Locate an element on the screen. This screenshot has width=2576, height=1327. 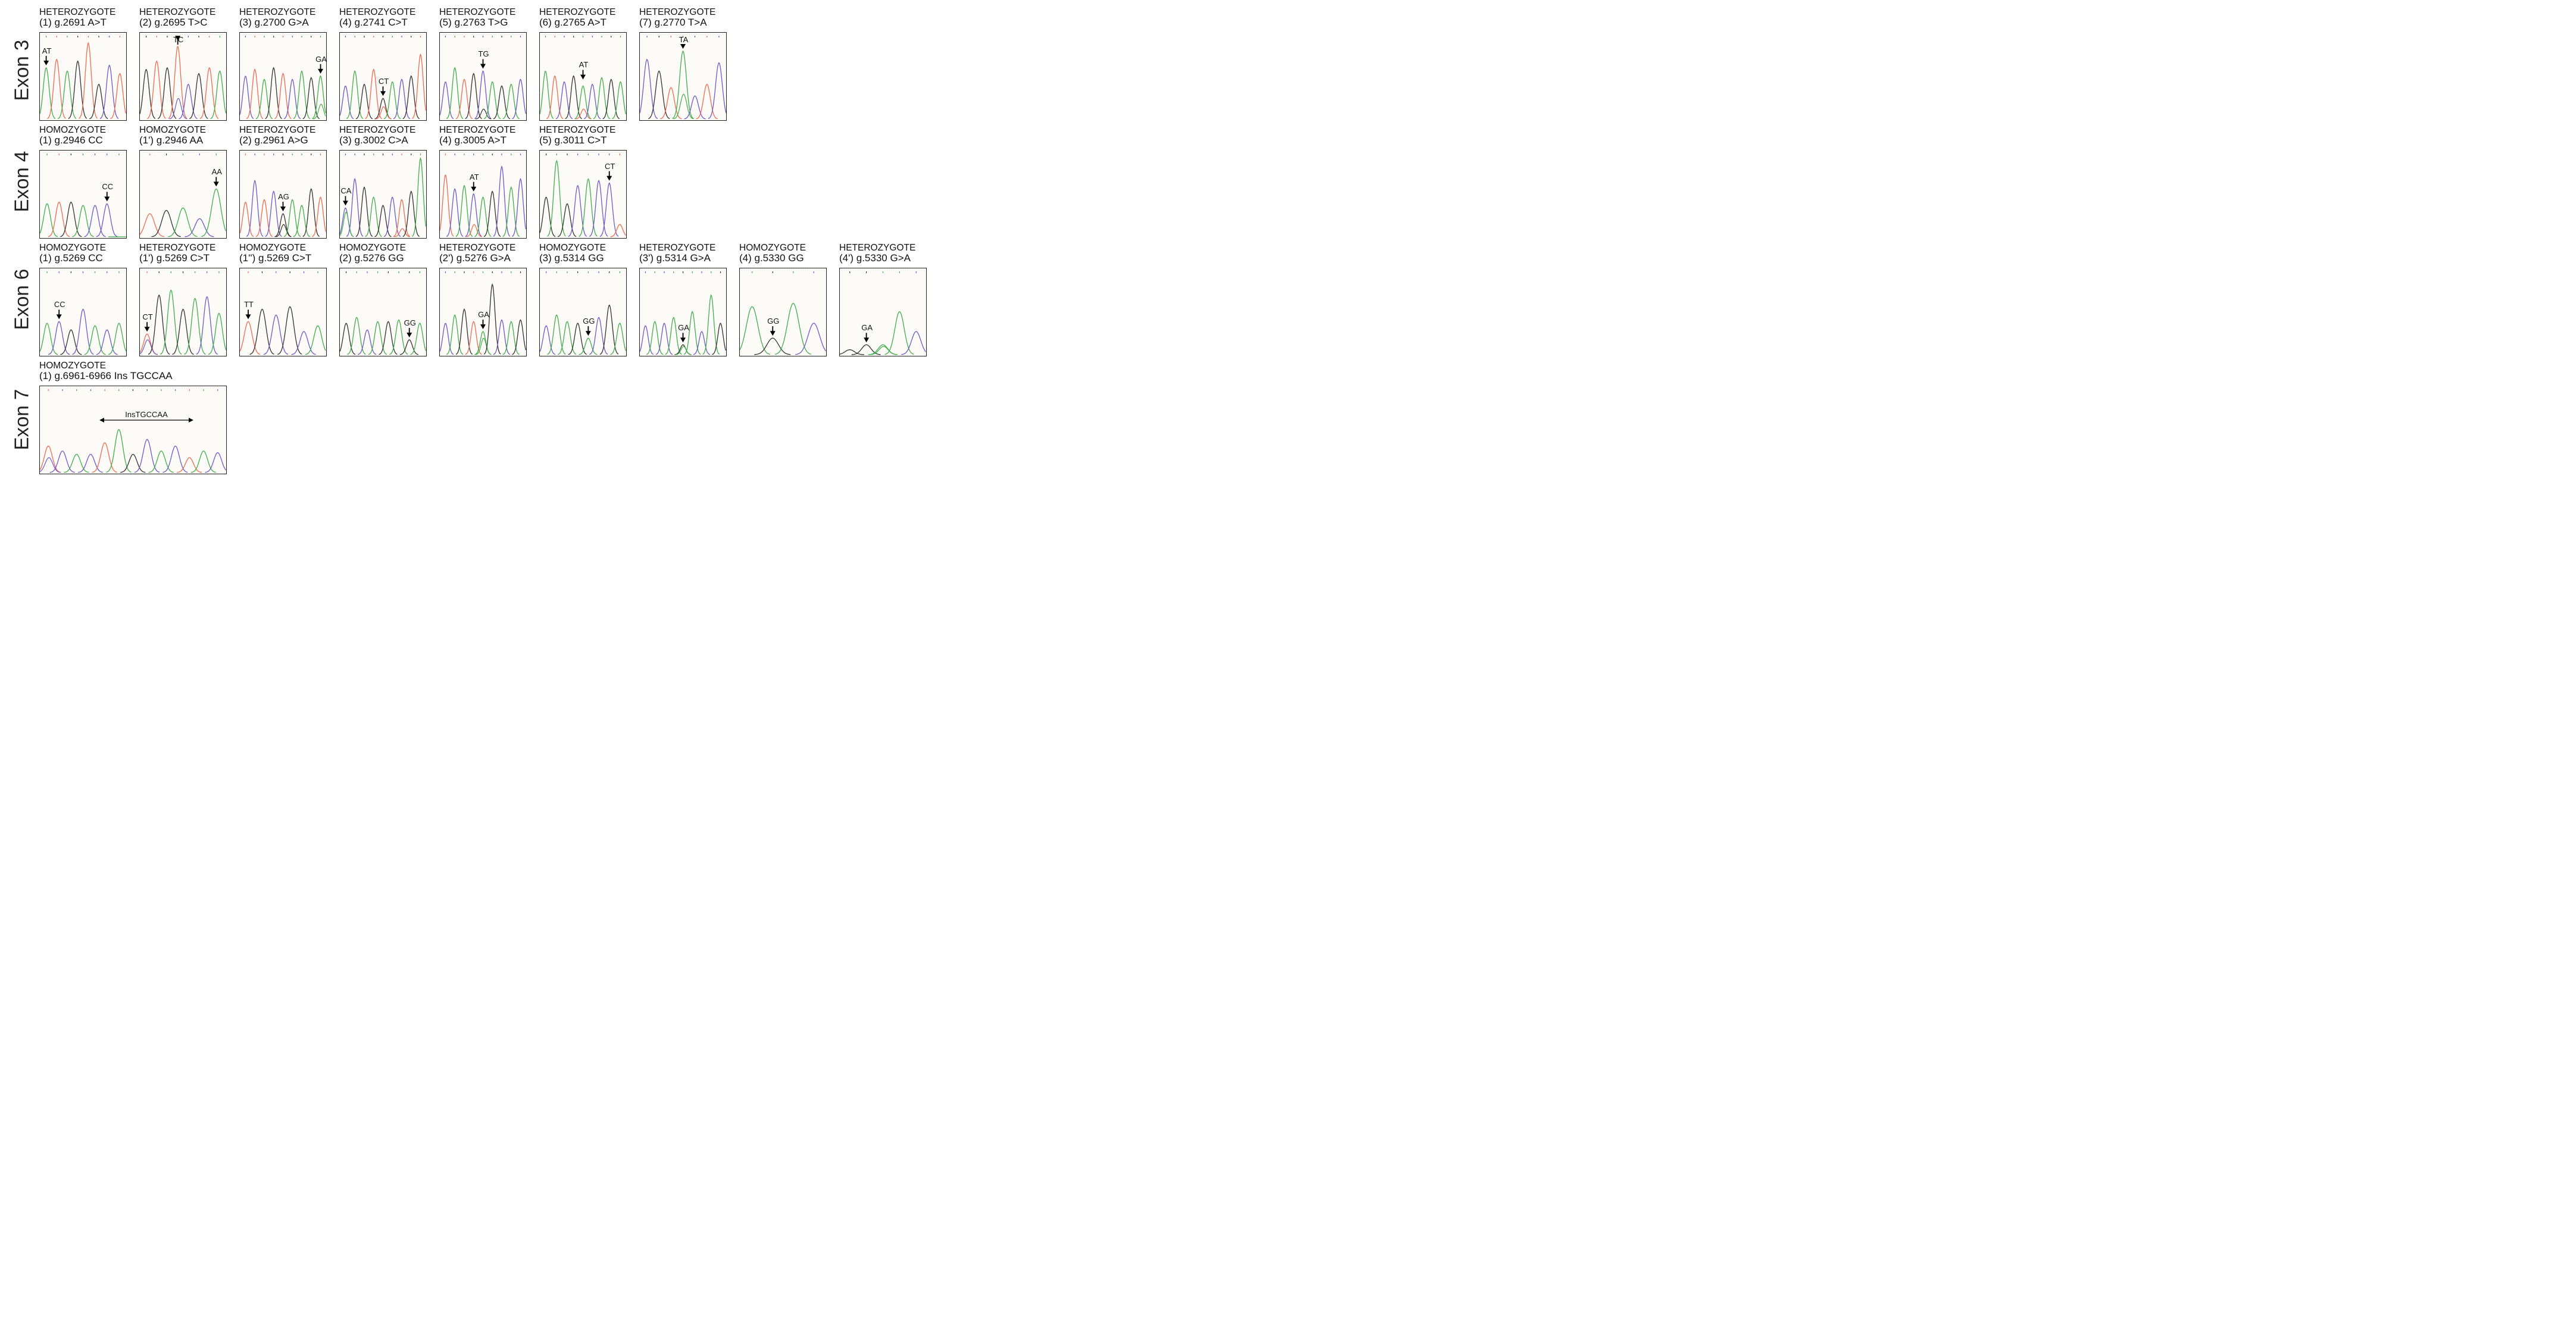
chromatogram-panel: HOMOZYGOTE (2) g.5276 GG GG is located at coordinates (383, 299).